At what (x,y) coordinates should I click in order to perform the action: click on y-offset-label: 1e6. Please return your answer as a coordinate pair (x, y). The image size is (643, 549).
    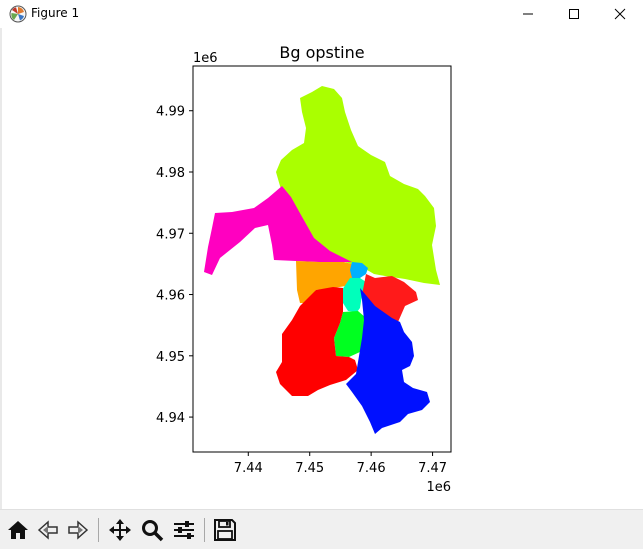
    Looking at the image, I should click on (205, 58).